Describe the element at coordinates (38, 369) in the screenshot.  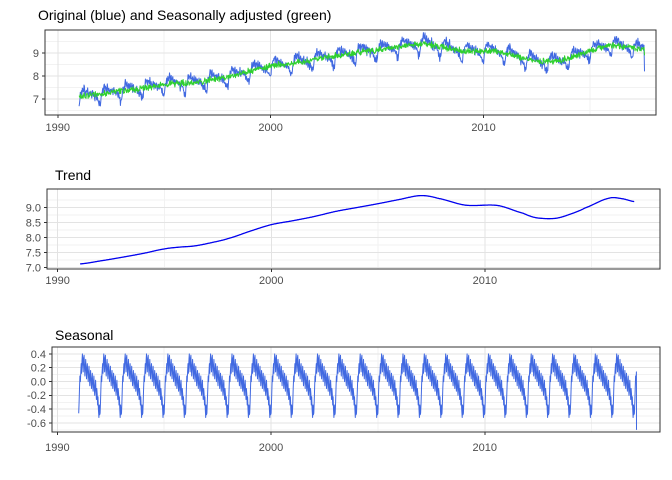
I see `y-axis-tick-label: 0.2` at that location.